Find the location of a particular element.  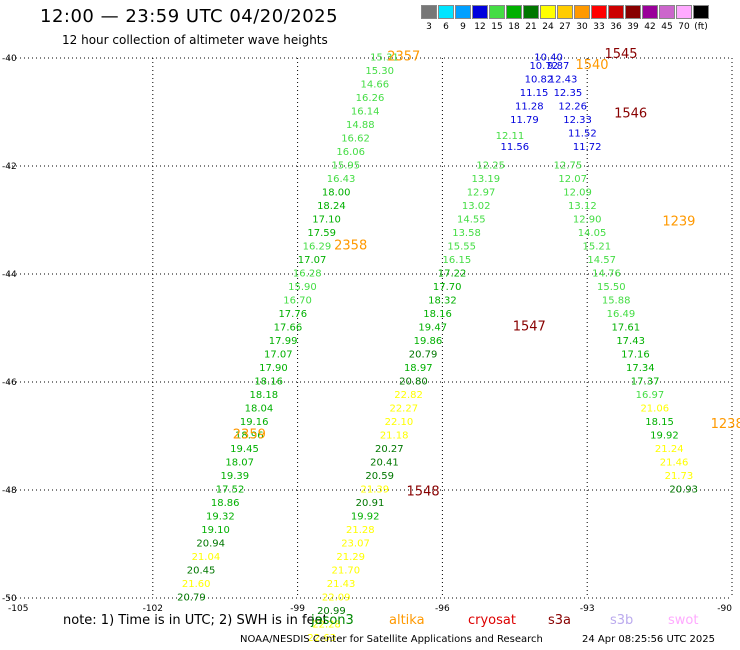

swh-value-label: 17.16 is located at coordinates (635, 355).